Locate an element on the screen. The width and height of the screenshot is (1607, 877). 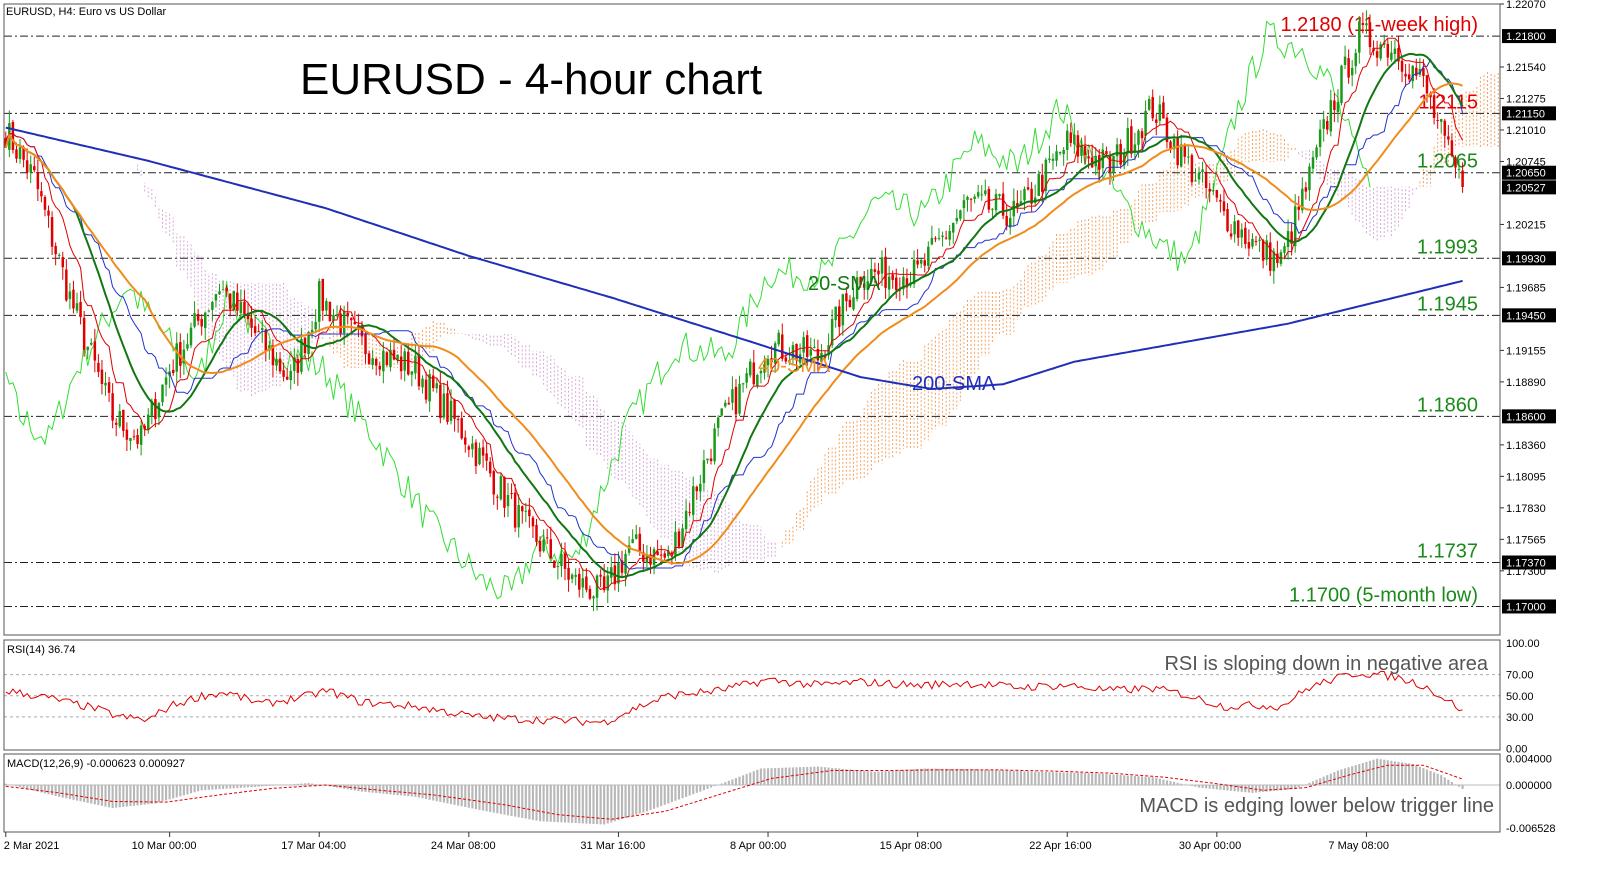
y-tick-label: 1.19685 is located at coordinates (1526, 288).